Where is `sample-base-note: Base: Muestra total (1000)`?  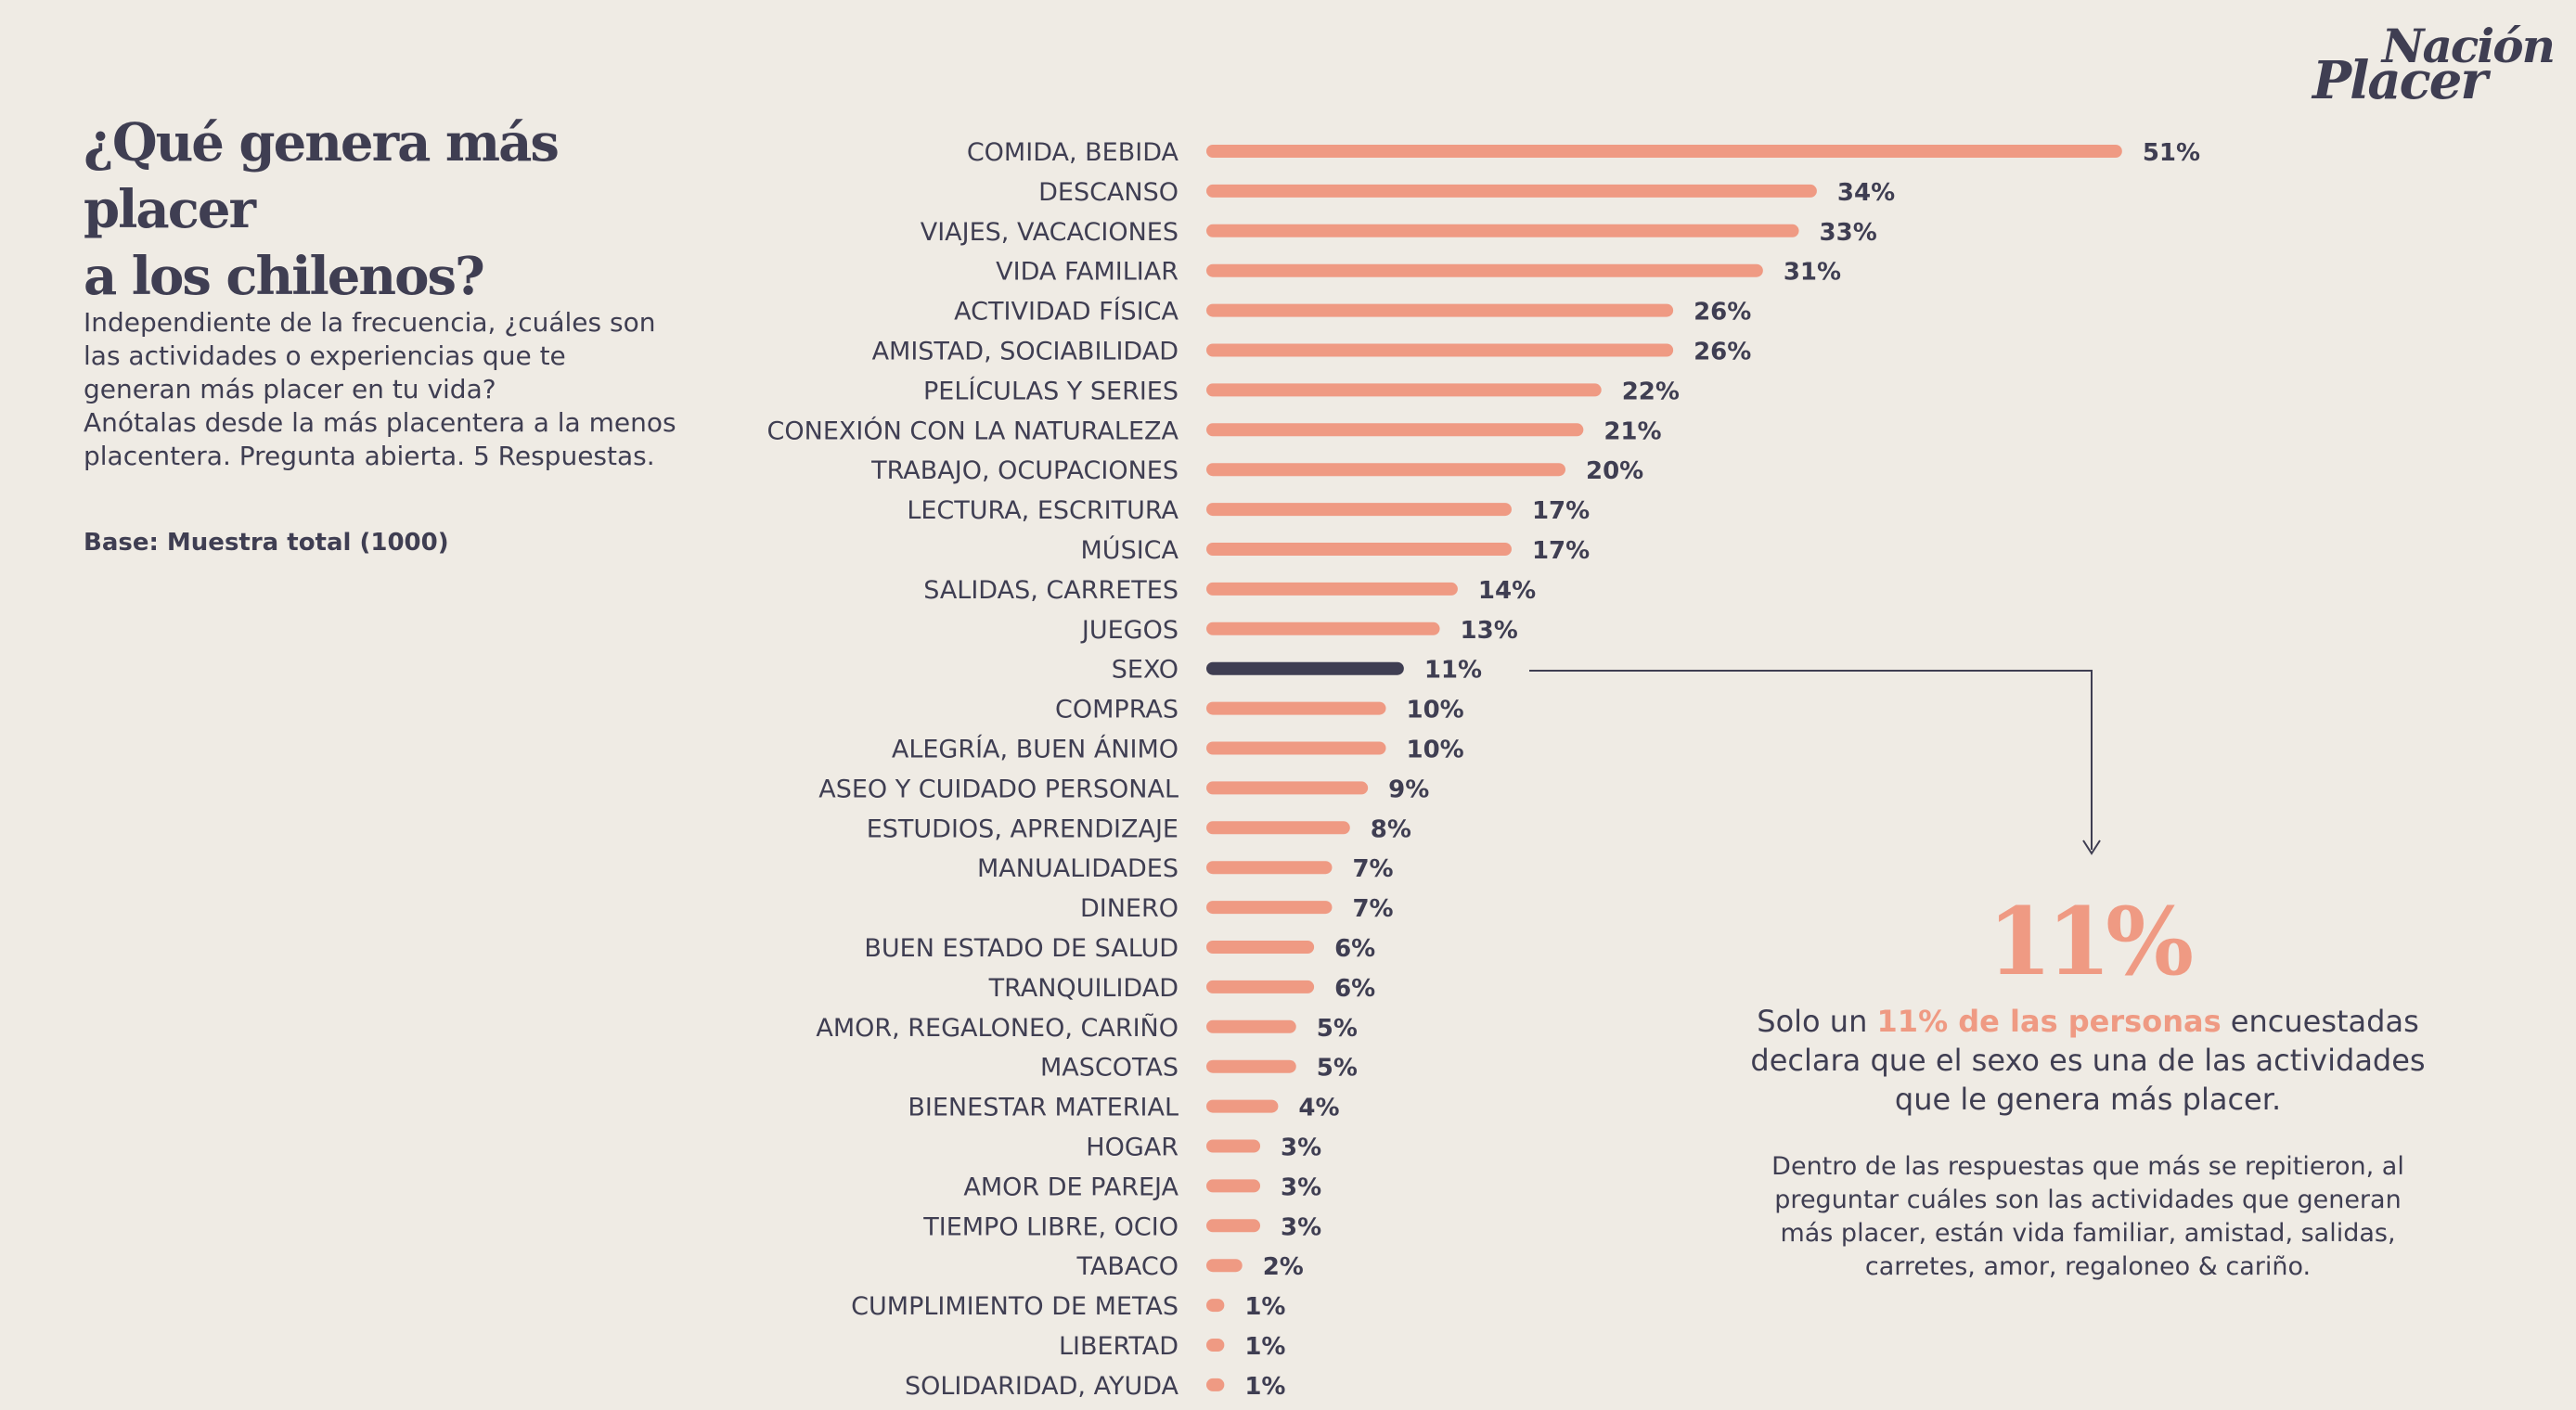
sample-base-note: Base: Muestra total (1000) is located at coordinates (267, 543).